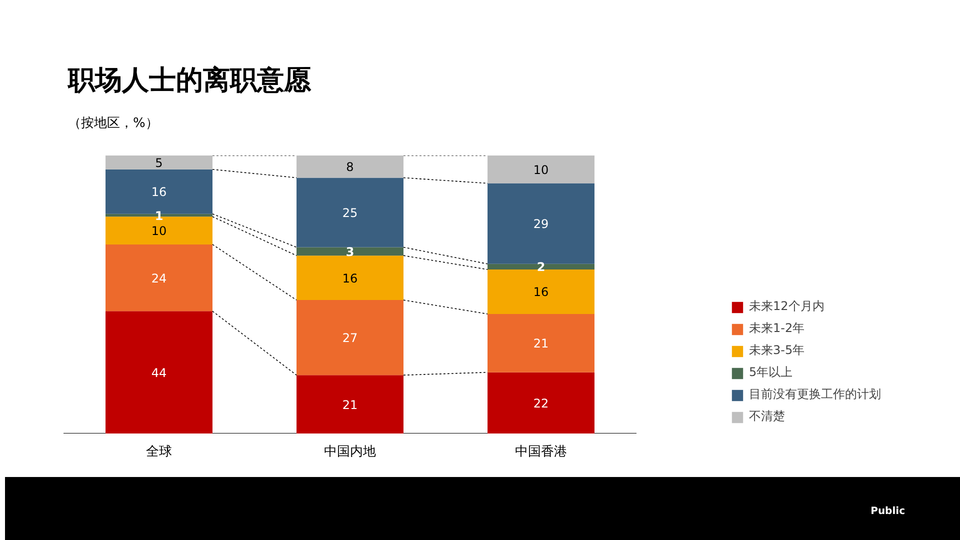 The height and width of the screenshot is (540, 960). What do you see at coordinates (815, 394) in the screenshot?
I see `legend-label: 目前没有更换工作的计划` at bounding box center [815, 394].